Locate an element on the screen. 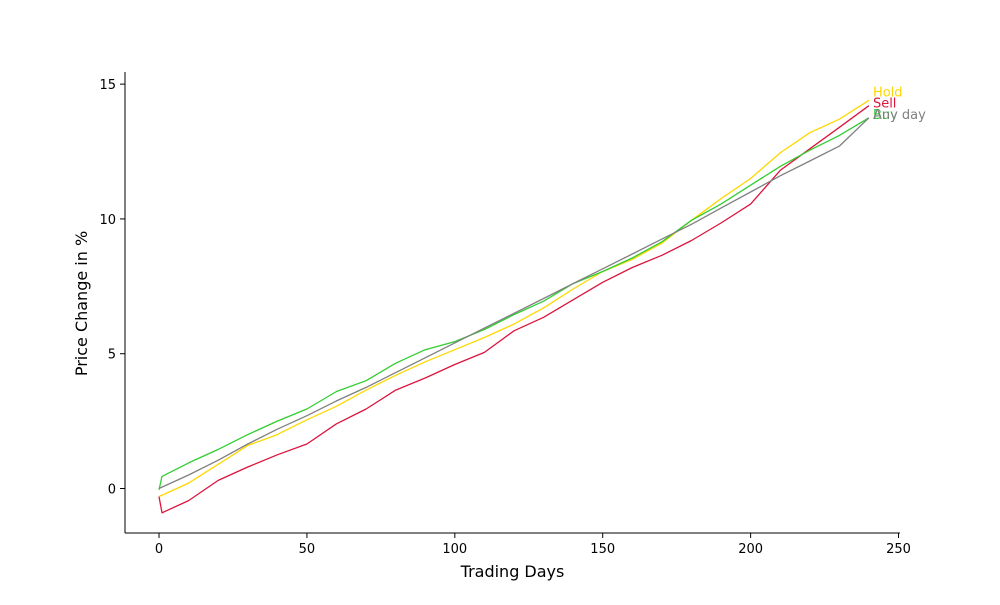  x-tick-label: 50 is located at coordinates (307, 549).